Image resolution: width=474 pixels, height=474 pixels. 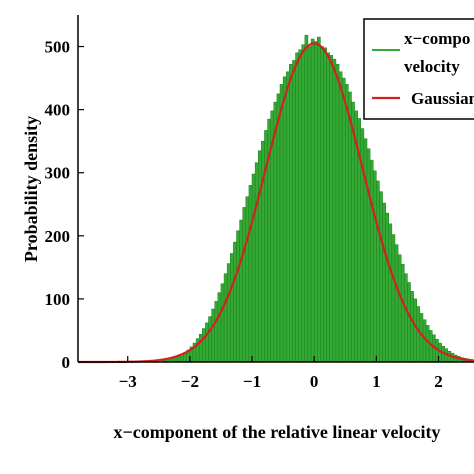 I want to click on legend-box, so click(x=418, y=69).